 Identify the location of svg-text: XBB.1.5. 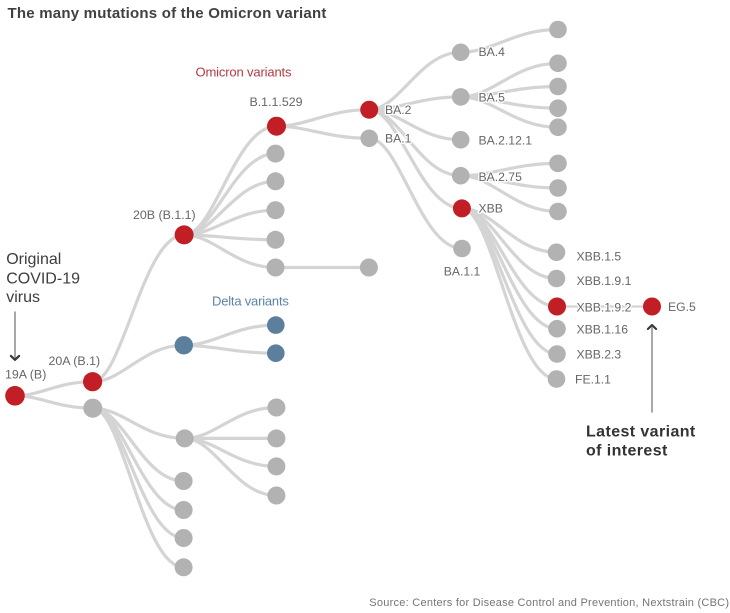
(599, 256).